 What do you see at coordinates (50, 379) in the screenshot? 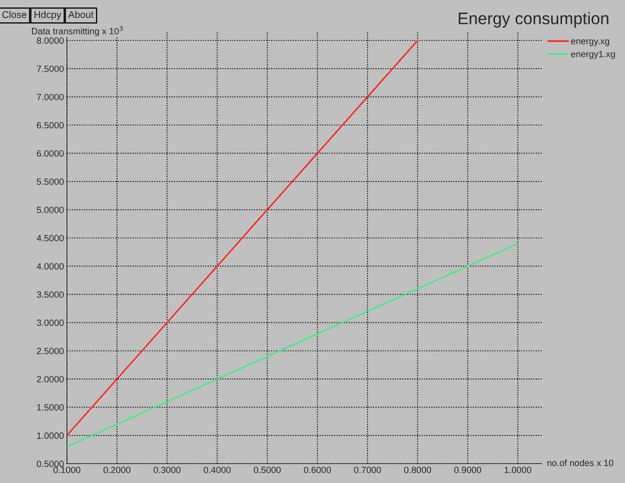
I see `y-tick-label: 2.0000` at bounding box center [50, 379].